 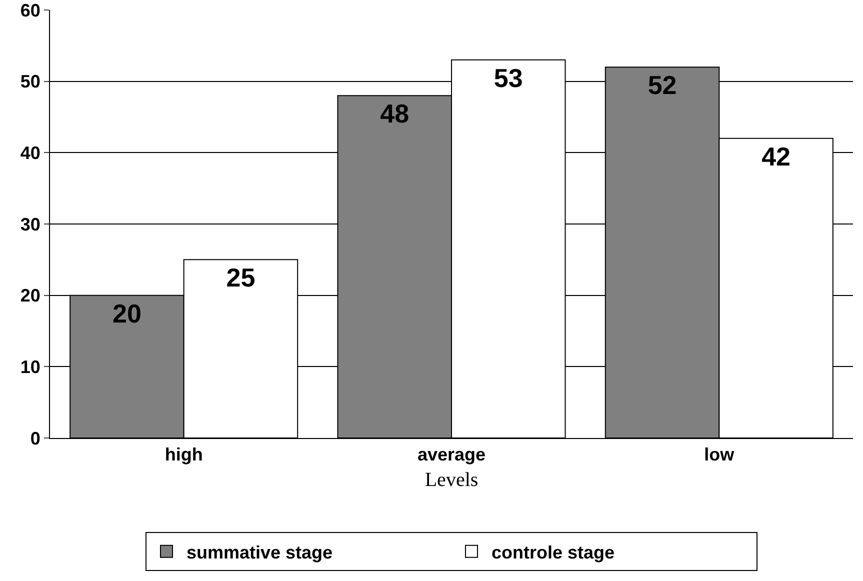 What do you see at coordinates (30, 296) in the screenshot?
I see `y-tick-label: 20` at bounding box center [30, 296].